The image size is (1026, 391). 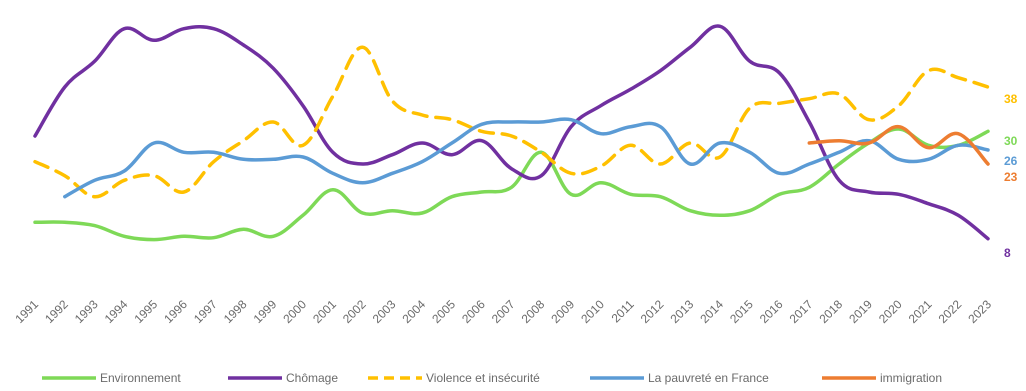 I want to click on x-tick-label: 2001, so click(x=324, y=311).